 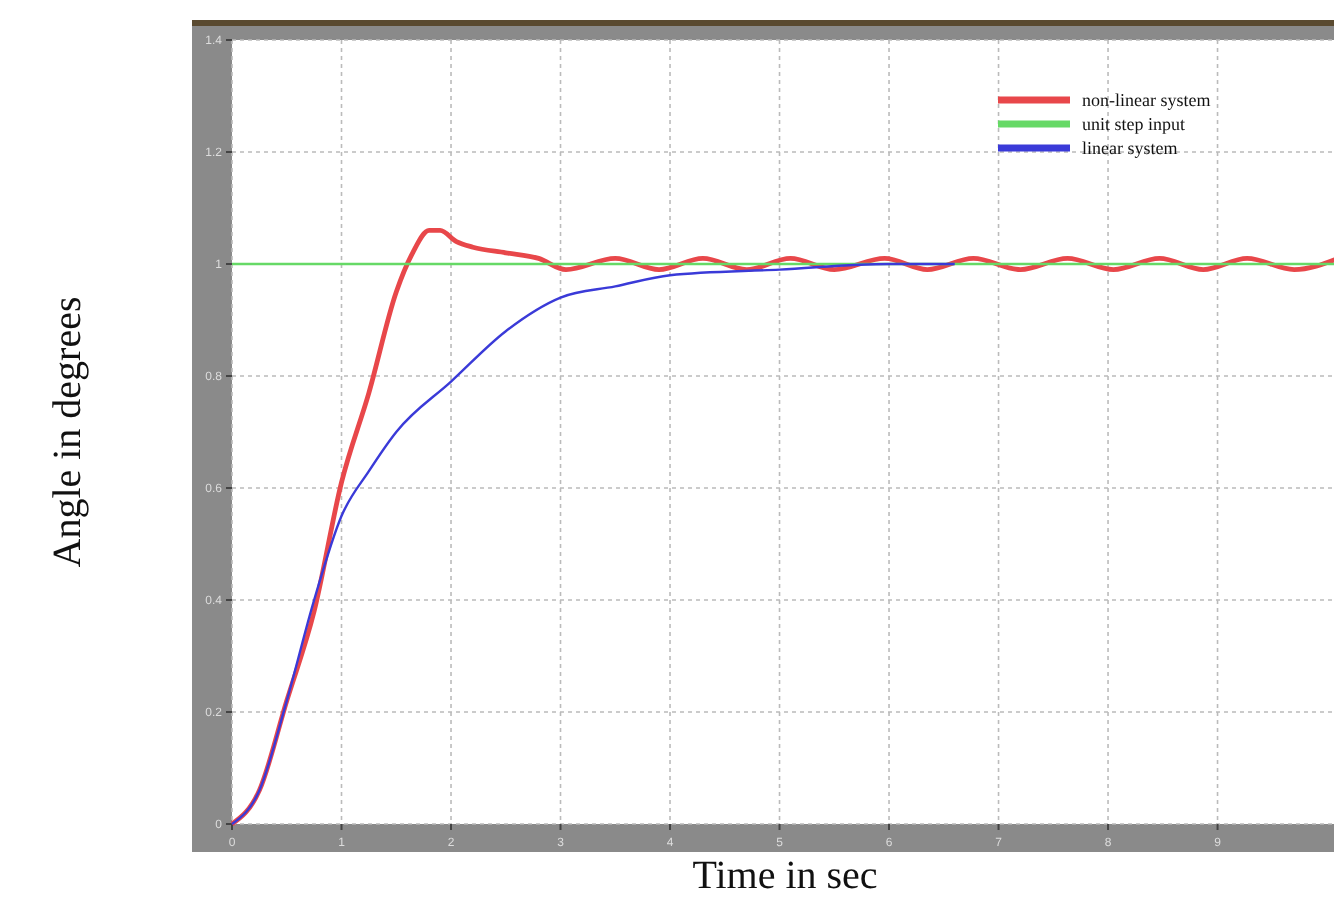 What do you see at coordinates (1146, 100) in the screenshot?
I see `legend-label: non-linear system` at bounding box center [1146, 100].